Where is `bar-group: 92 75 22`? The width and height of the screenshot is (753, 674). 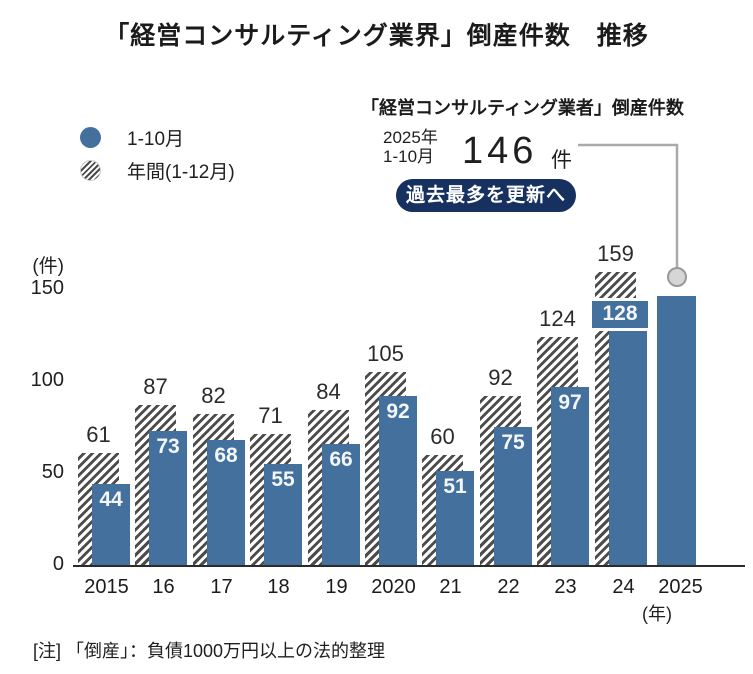
bar-group: 92 75 22 is located at coordinates (508, 414).